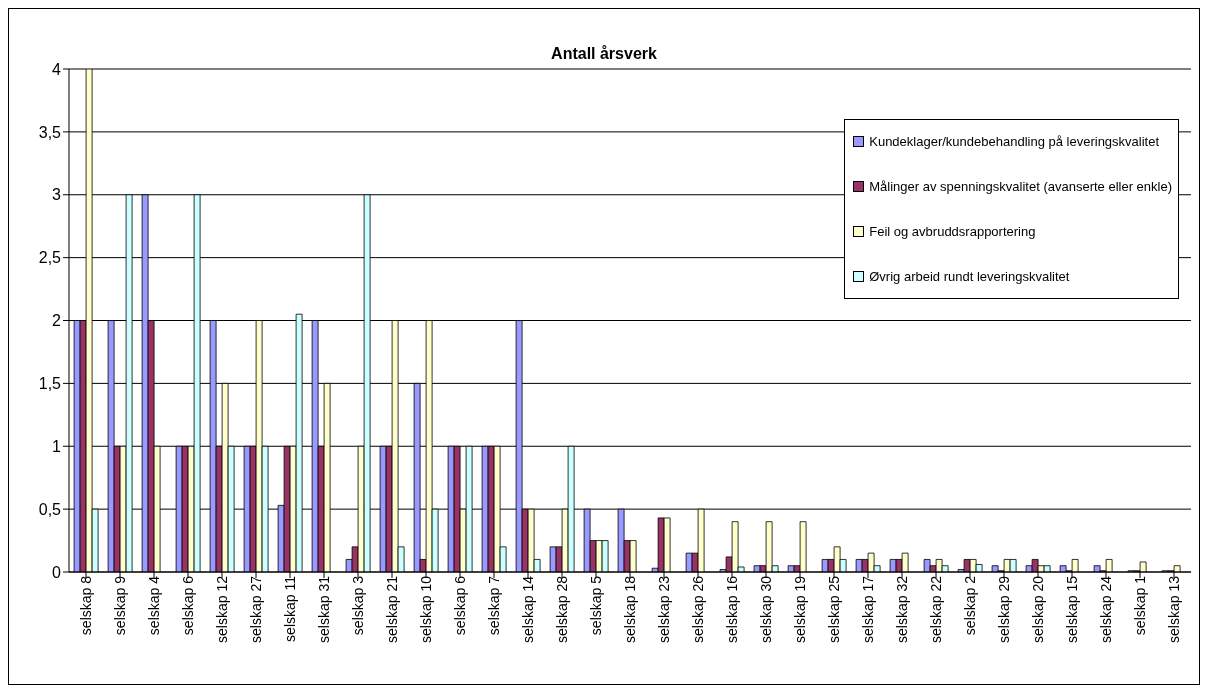 This screenshot has height=693, width=1208. What do you see at coordinates (391, 609) in the screenshot?
I see `x-tick-label: selskap 21` at bounding box center [391, 609].